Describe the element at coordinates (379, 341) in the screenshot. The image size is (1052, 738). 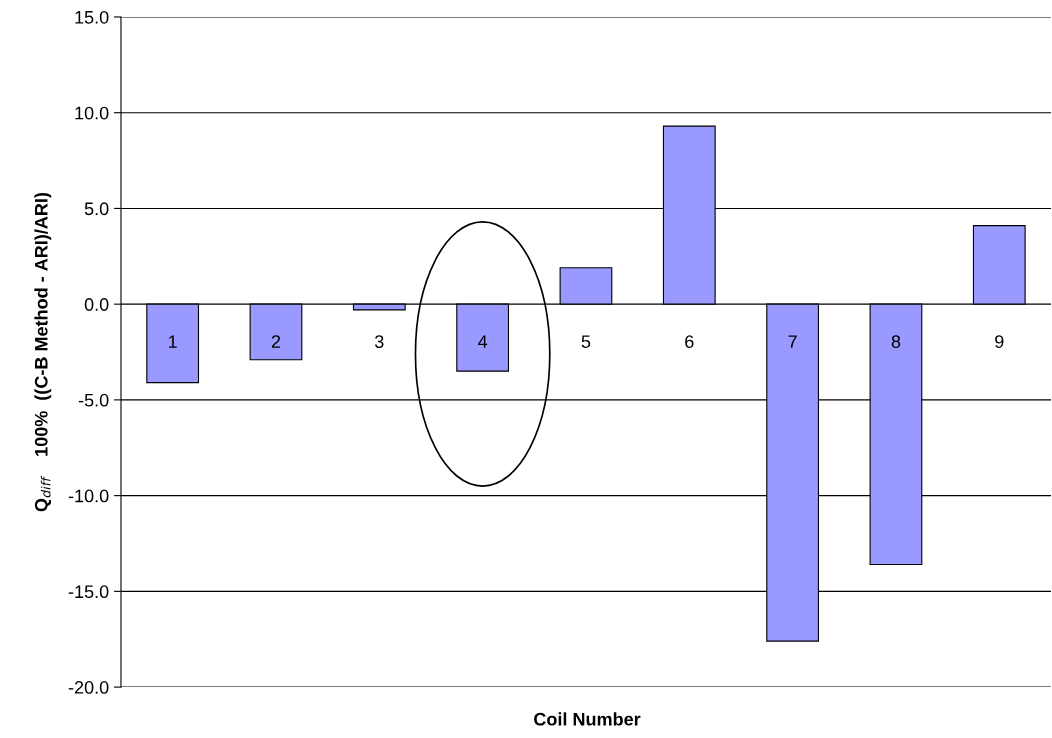
I see `x-tick-label: 3` at that location.